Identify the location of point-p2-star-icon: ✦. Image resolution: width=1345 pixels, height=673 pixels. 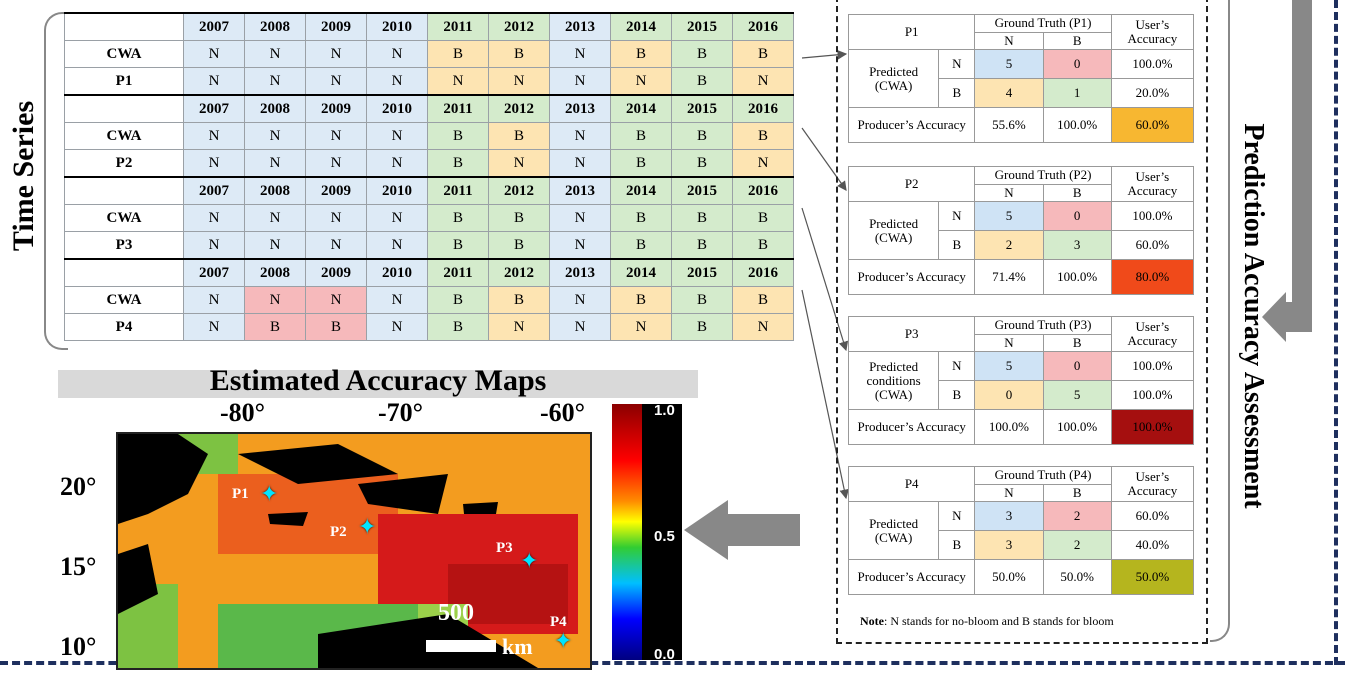
(367, 526).